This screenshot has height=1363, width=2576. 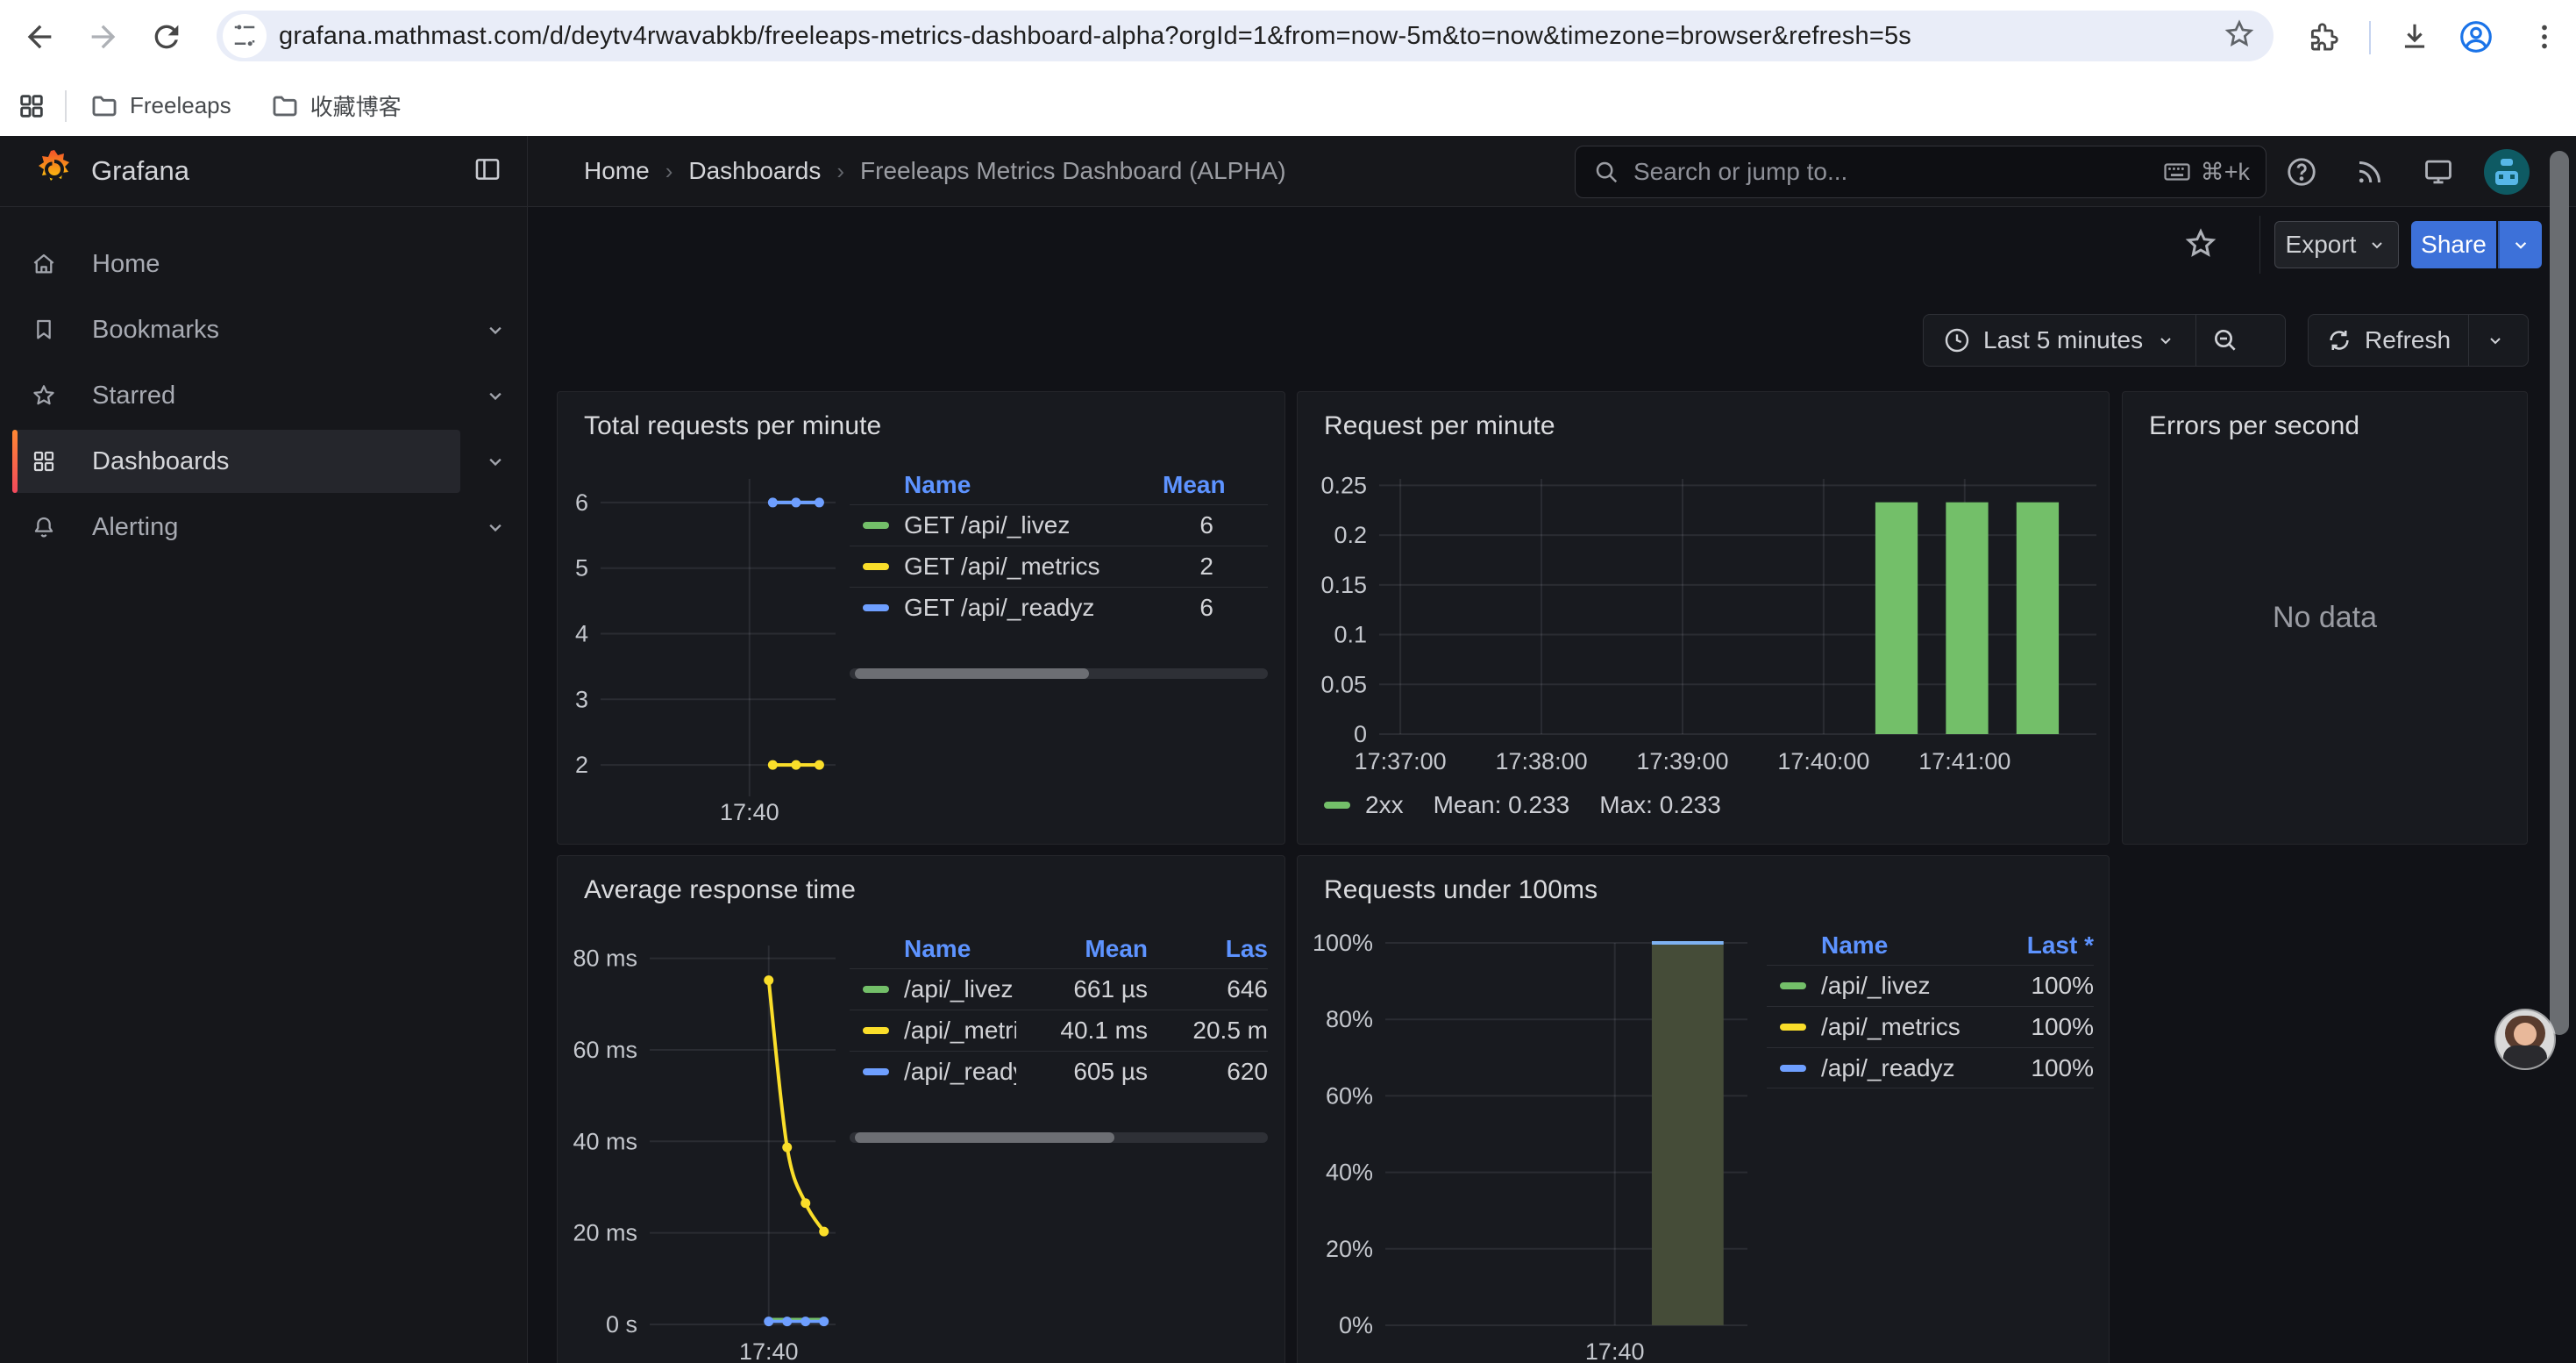 I want to click on grid-icon, so click(x=43, y=461).